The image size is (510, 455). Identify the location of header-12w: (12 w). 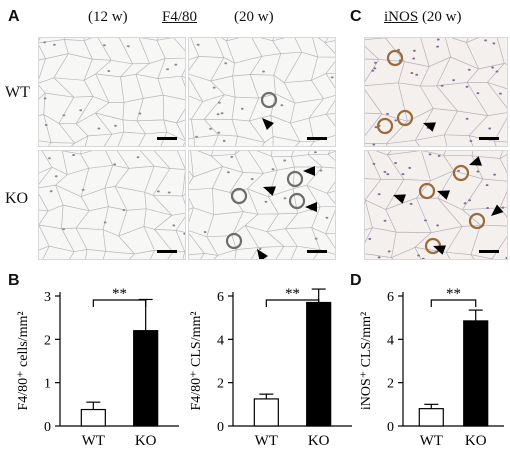
(108, 17).